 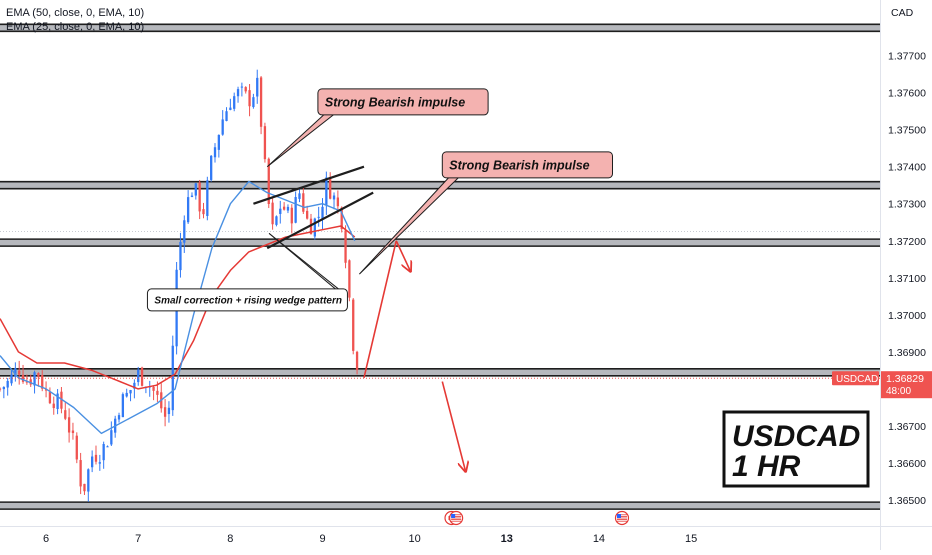 What do you see at coordinates (905, 379) in the screenshot?
I see `current-price-value: 1.36829` at bounding box center [905, 379].